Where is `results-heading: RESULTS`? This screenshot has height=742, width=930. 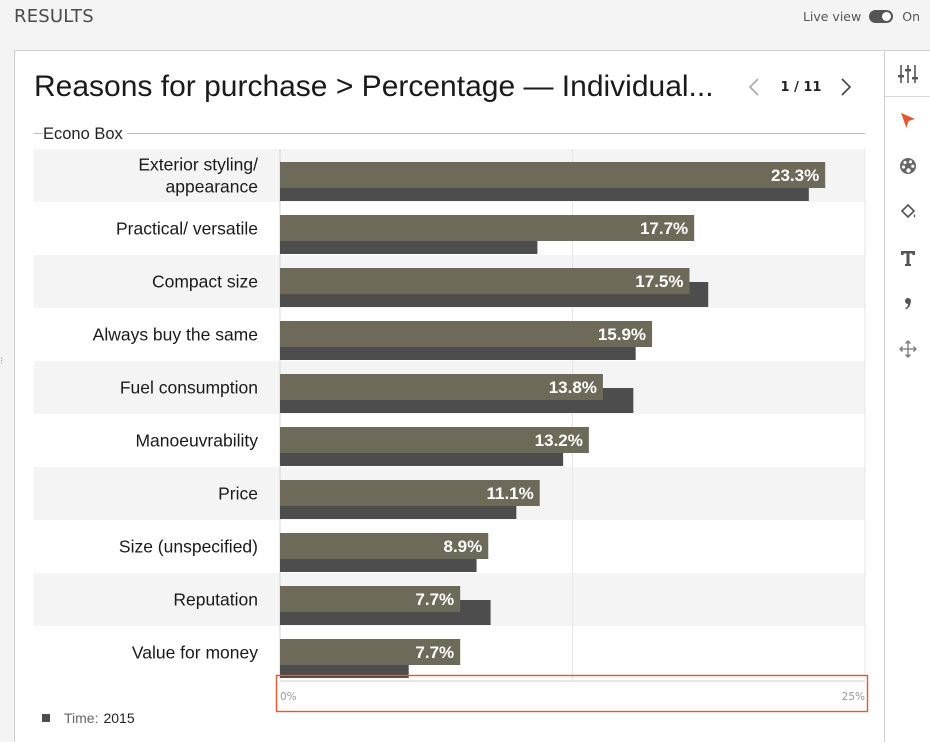 results-heading: RESULTS is located at coordinates (54, 16).